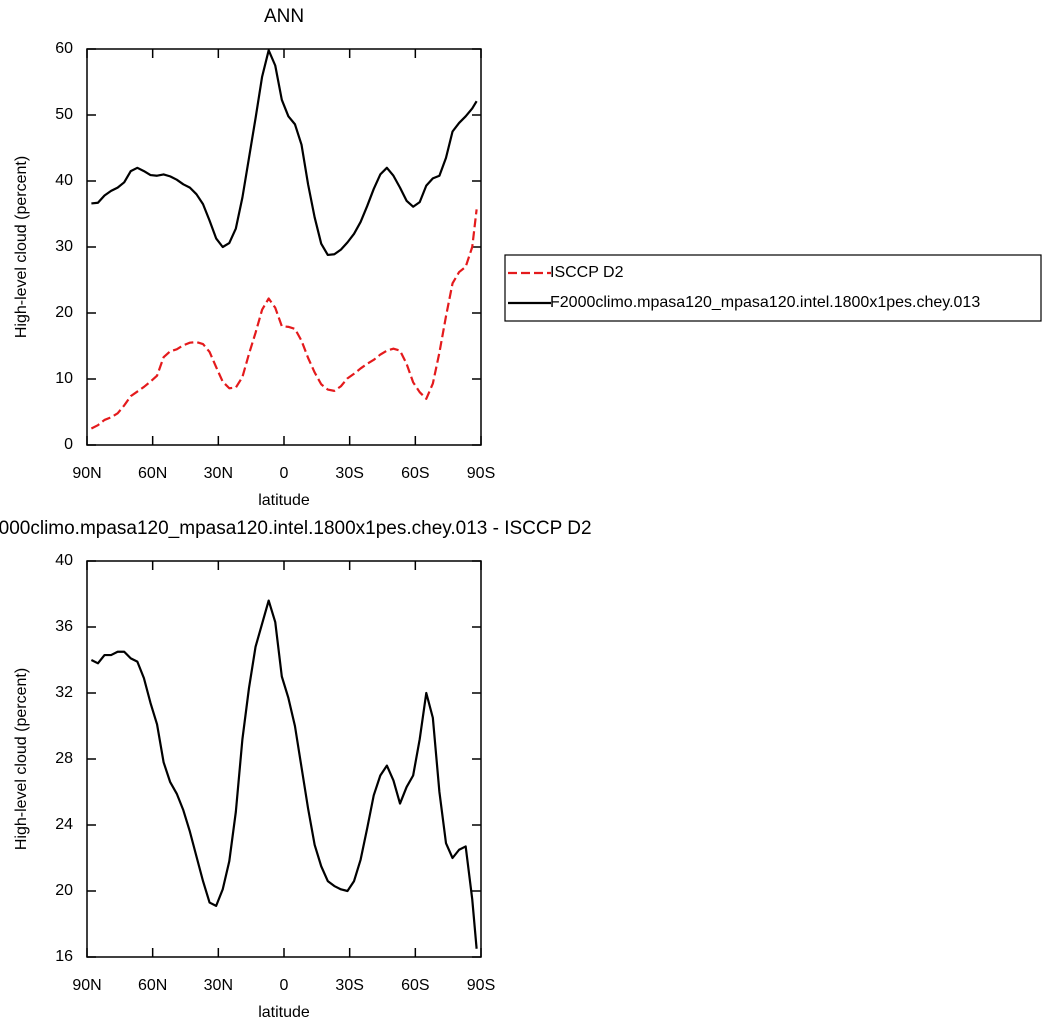 This screenshot has width=1047, height=1026. What do you see at coordinates (64, 626) in the screenshot?
I see `y-tick-label: 36` at bounding box center [64, 626].